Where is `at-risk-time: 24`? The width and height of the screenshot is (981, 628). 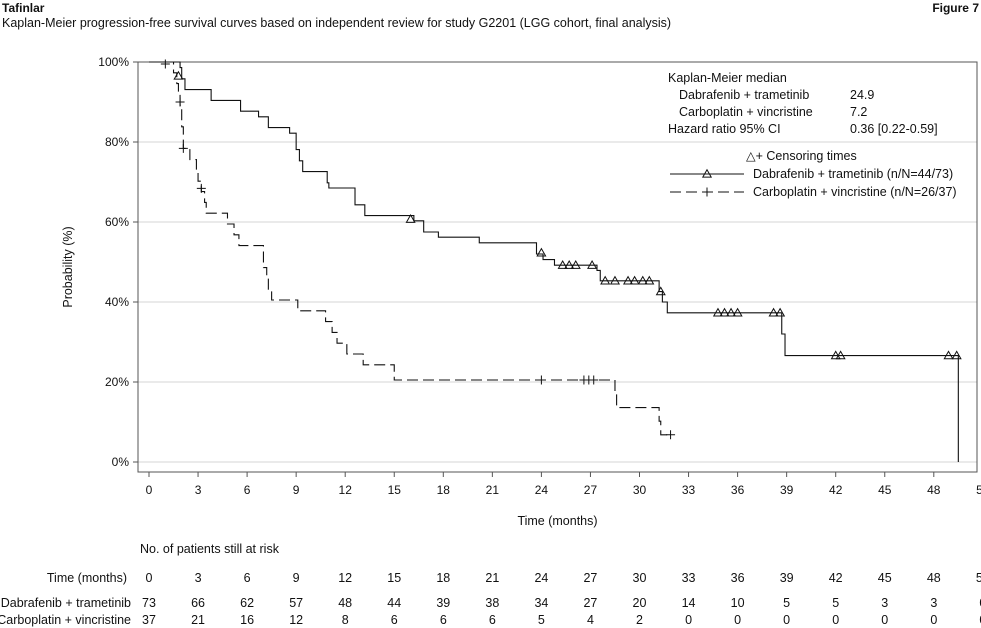 at-risk-time: 24 is located at coordinates (541, 578).